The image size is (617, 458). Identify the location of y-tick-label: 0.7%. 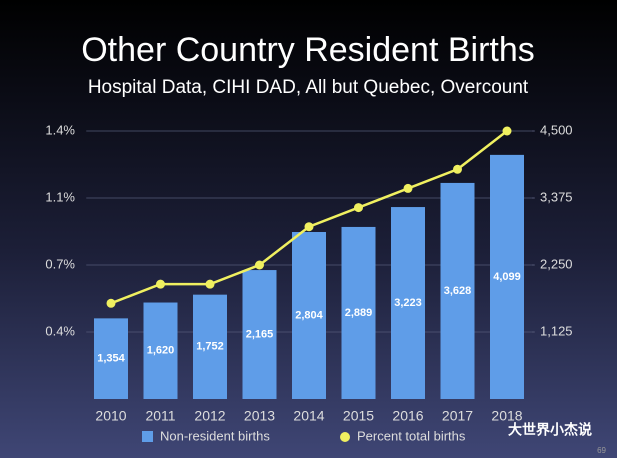
(60, 263).